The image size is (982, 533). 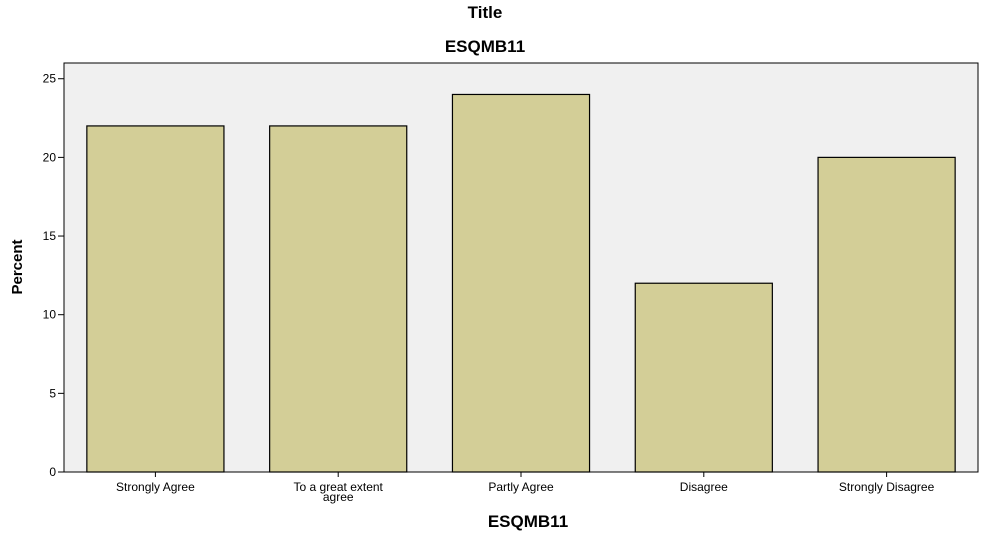 What do you see at coordinates (338, 497) in the screenshot?
I see `x-tick-label: agree` at bounding box center [338, 497].